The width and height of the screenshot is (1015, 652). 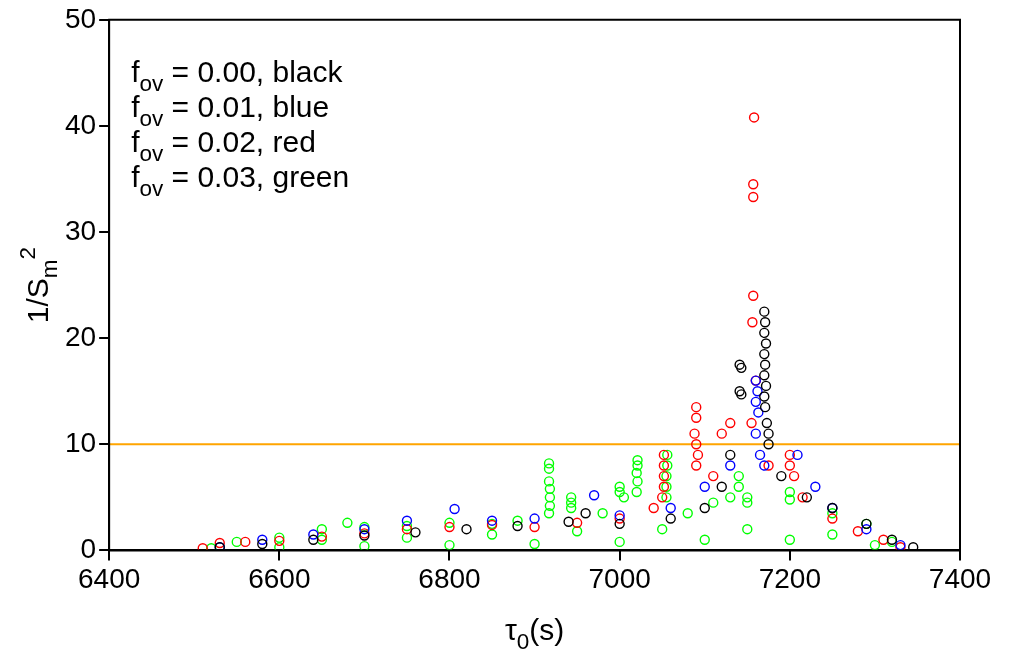 I want to click on x-tick-label: 7000, so click(x=619, y=578).